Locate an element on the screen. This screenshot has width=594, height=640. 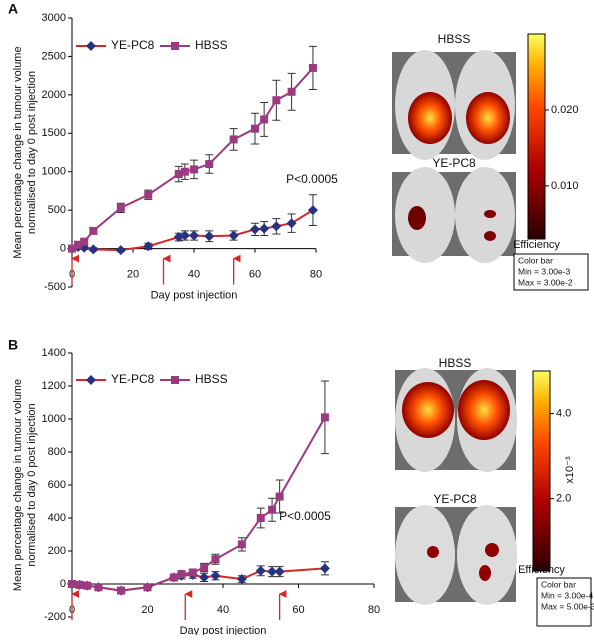
y-tick-label: 2000 is located at coordinates (54, 95).